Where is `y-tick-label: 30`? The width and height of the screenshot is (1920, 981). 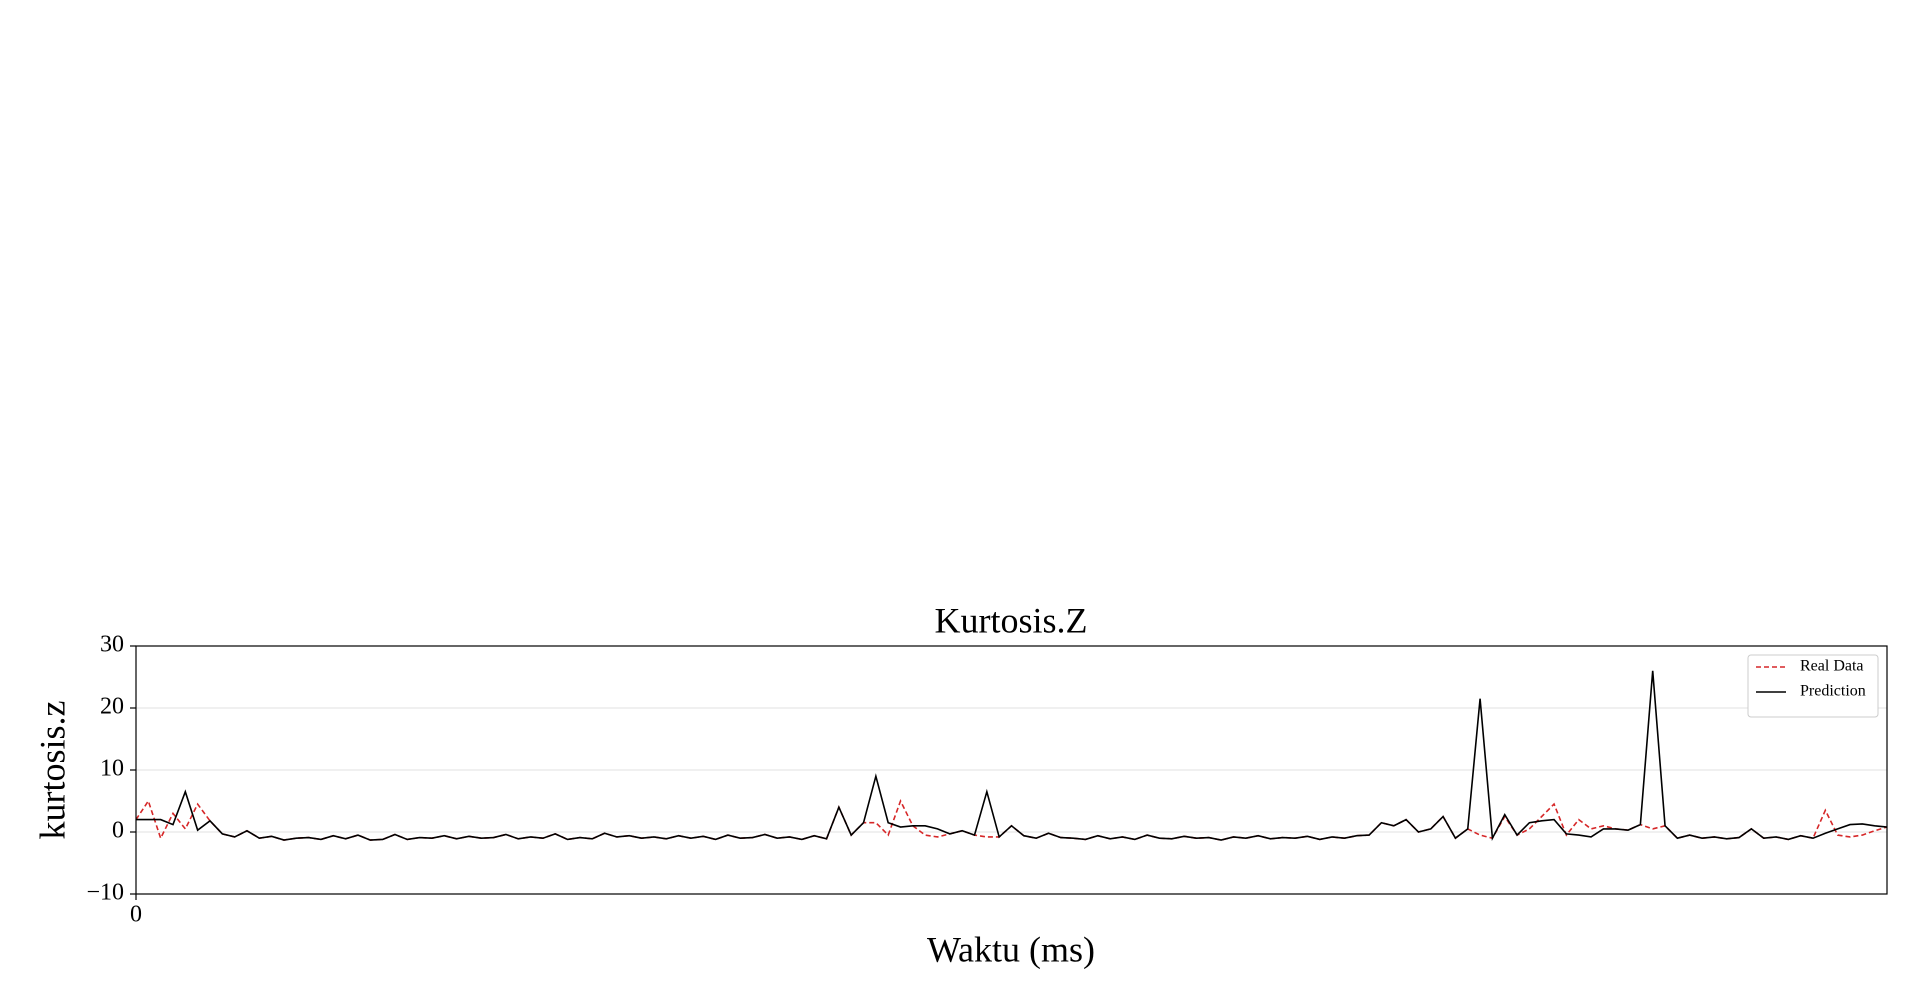 y-tick-label: 30 is located at coordinates (112, 645).